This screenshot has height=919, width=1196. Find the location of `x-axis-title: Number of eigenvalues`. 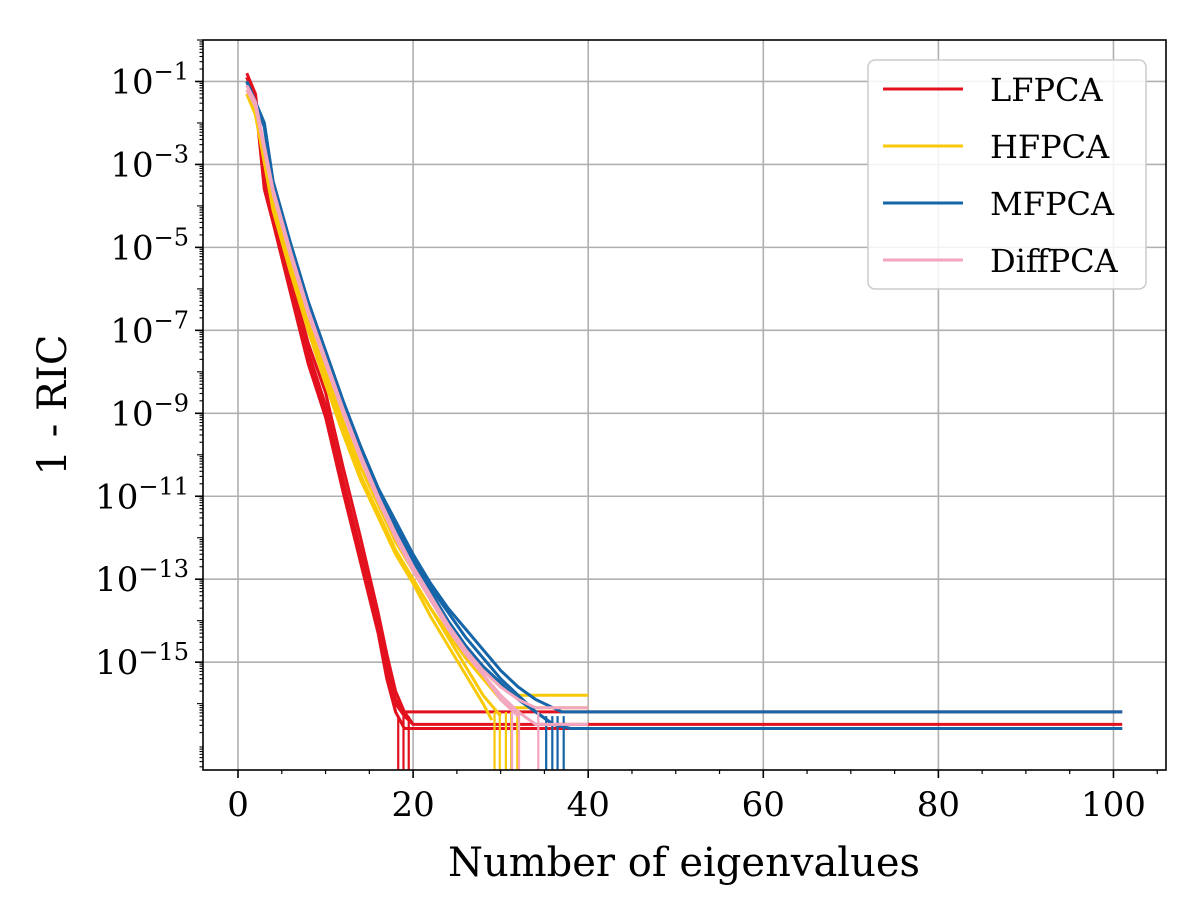

x-axis-title: Number of eigenvalues is located at coordinates (684, 863).